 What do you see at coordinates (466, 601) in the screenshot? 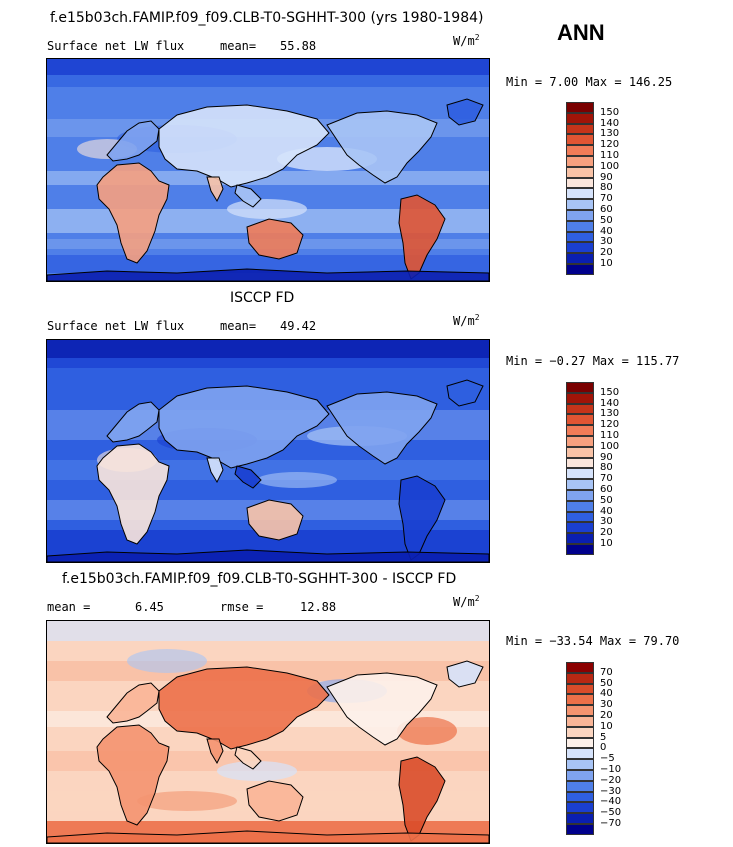
I see `panel-3-units: W/m2` at bounding box center [466, 601].